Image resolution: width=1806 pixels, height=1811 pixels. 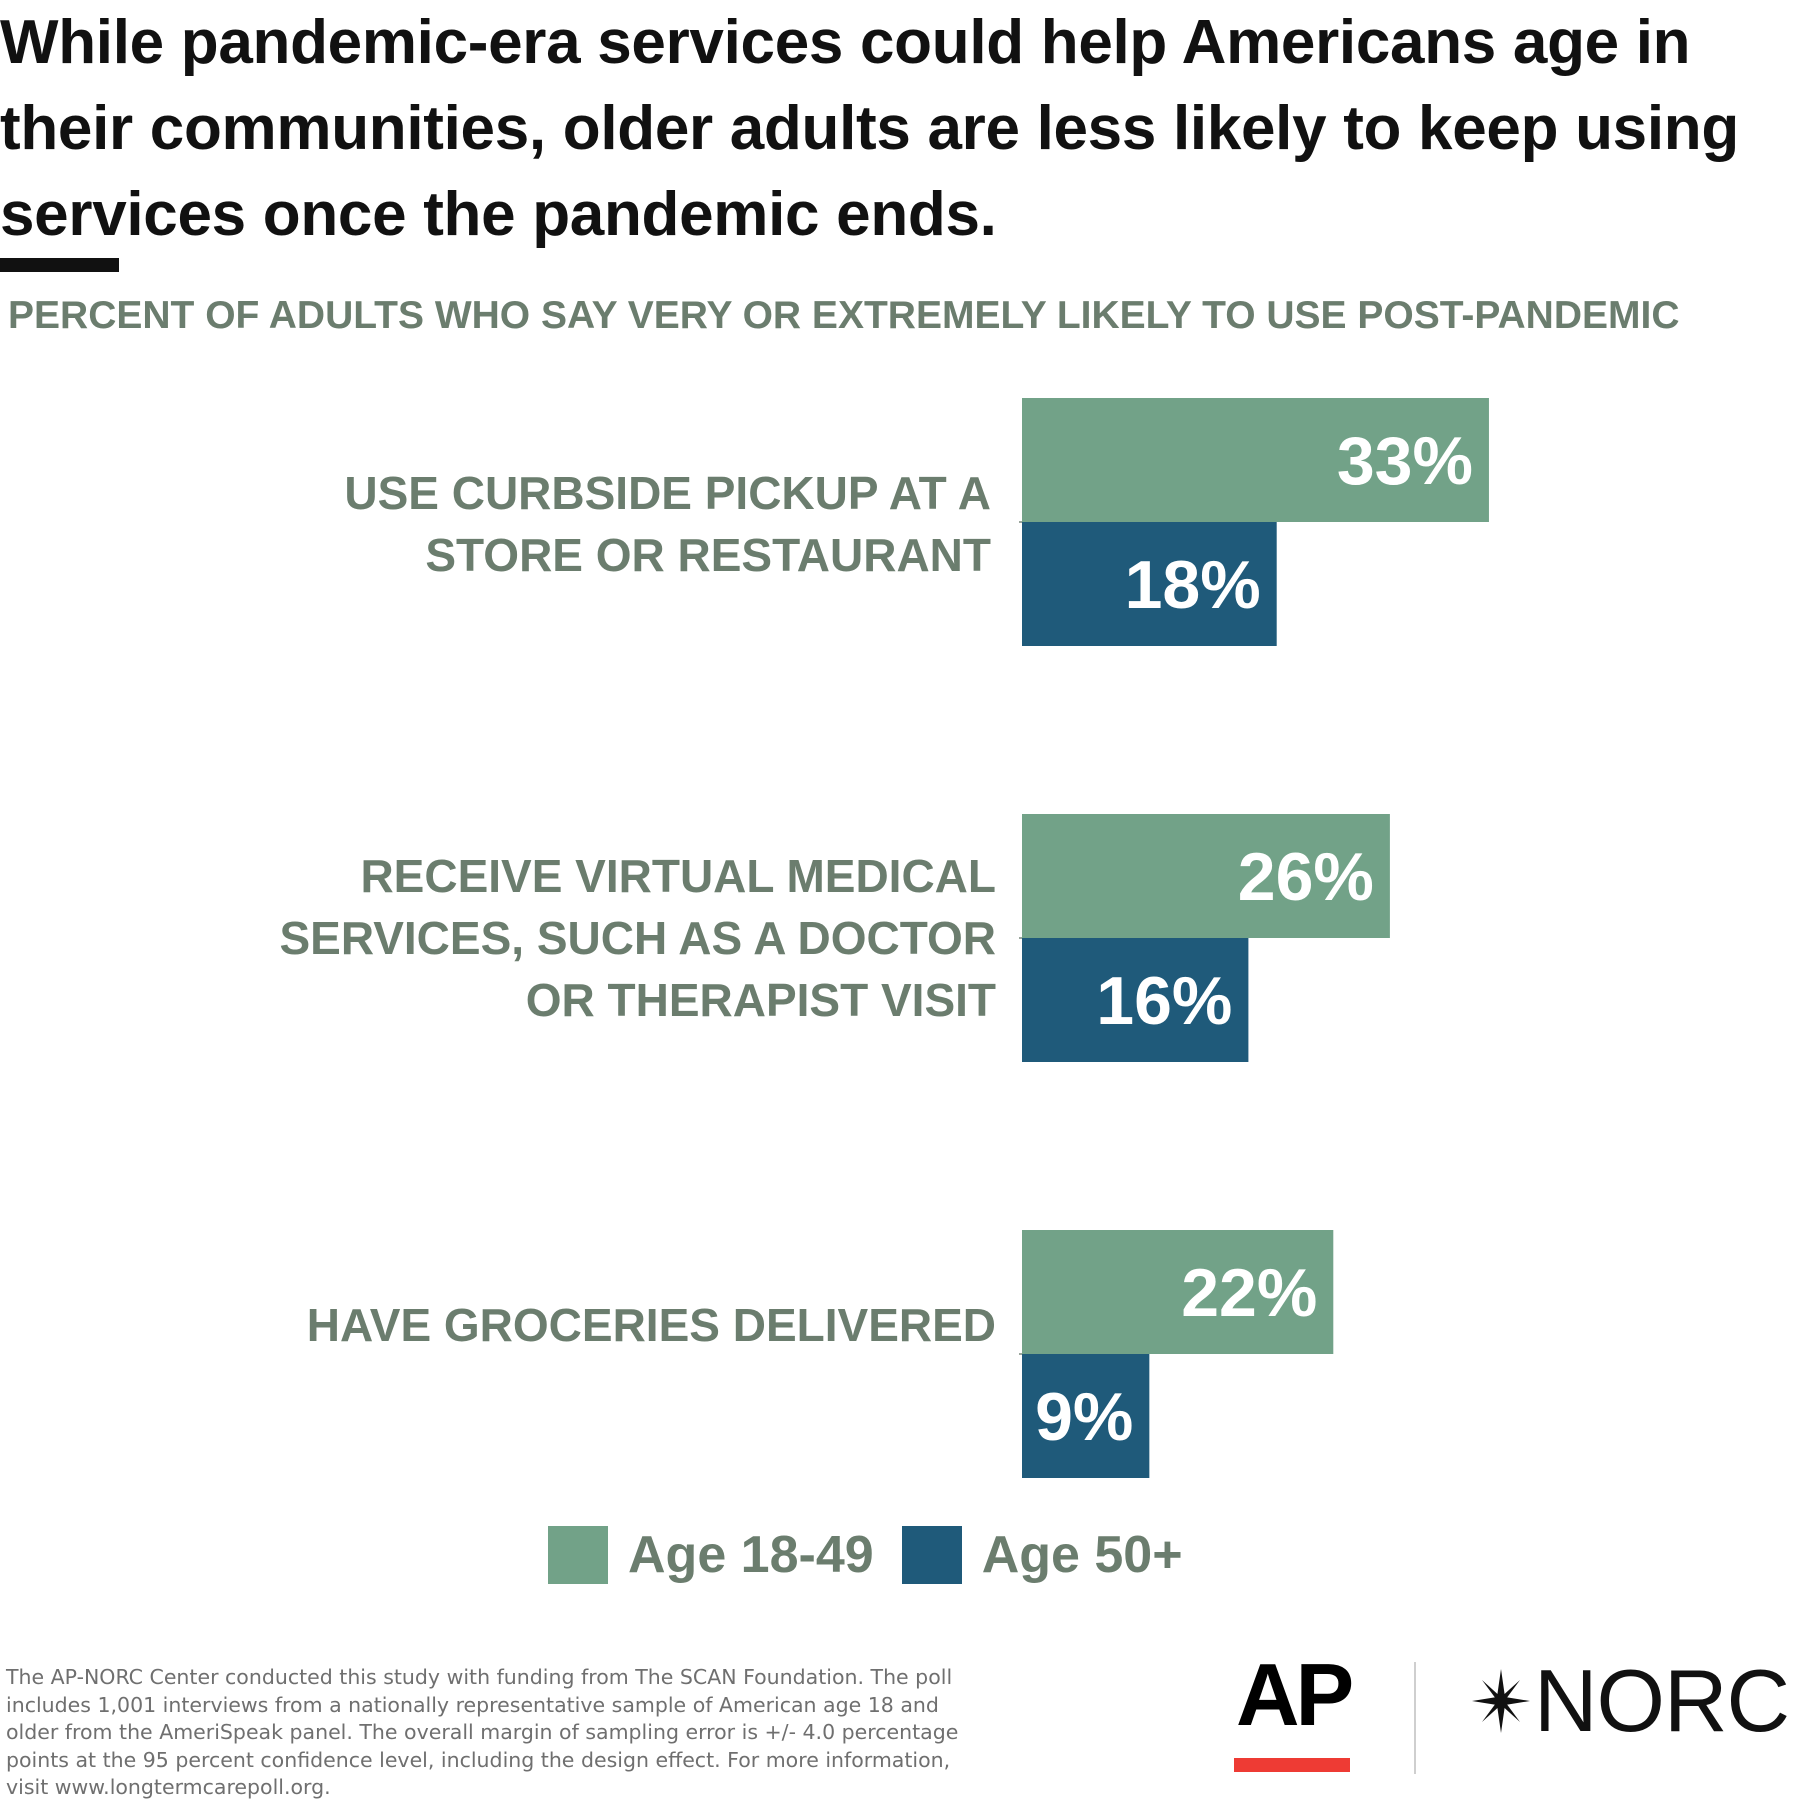 What do you see at coordinates (1295, 1694) in the screenshot?
I see `ap-logo: AP` at bounding box center [1295, 1694].